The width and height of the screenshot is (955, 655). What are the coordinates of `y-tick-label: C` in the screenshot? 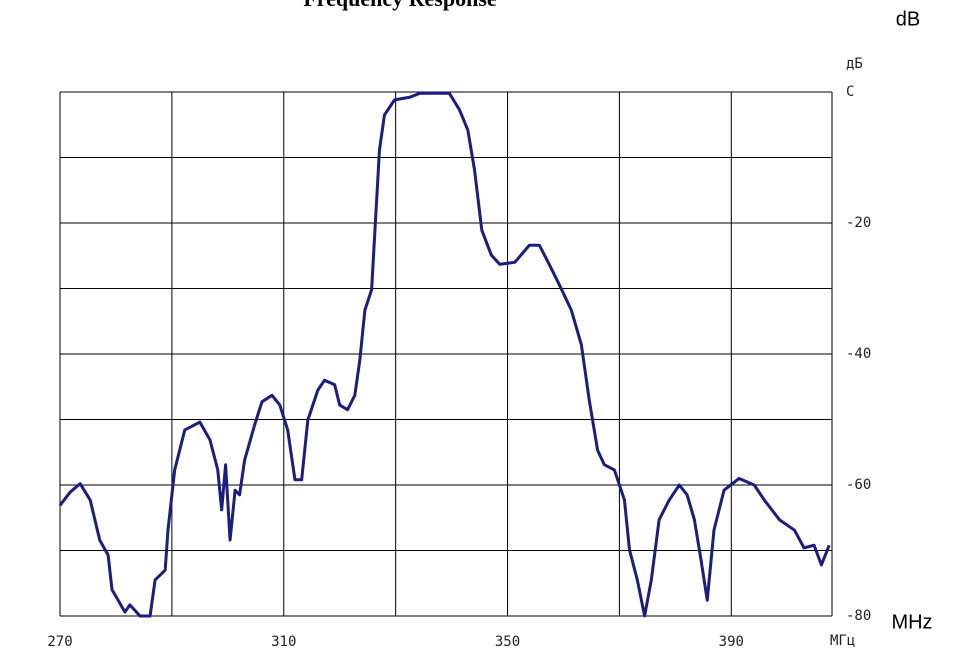 It's located at (850, 92).